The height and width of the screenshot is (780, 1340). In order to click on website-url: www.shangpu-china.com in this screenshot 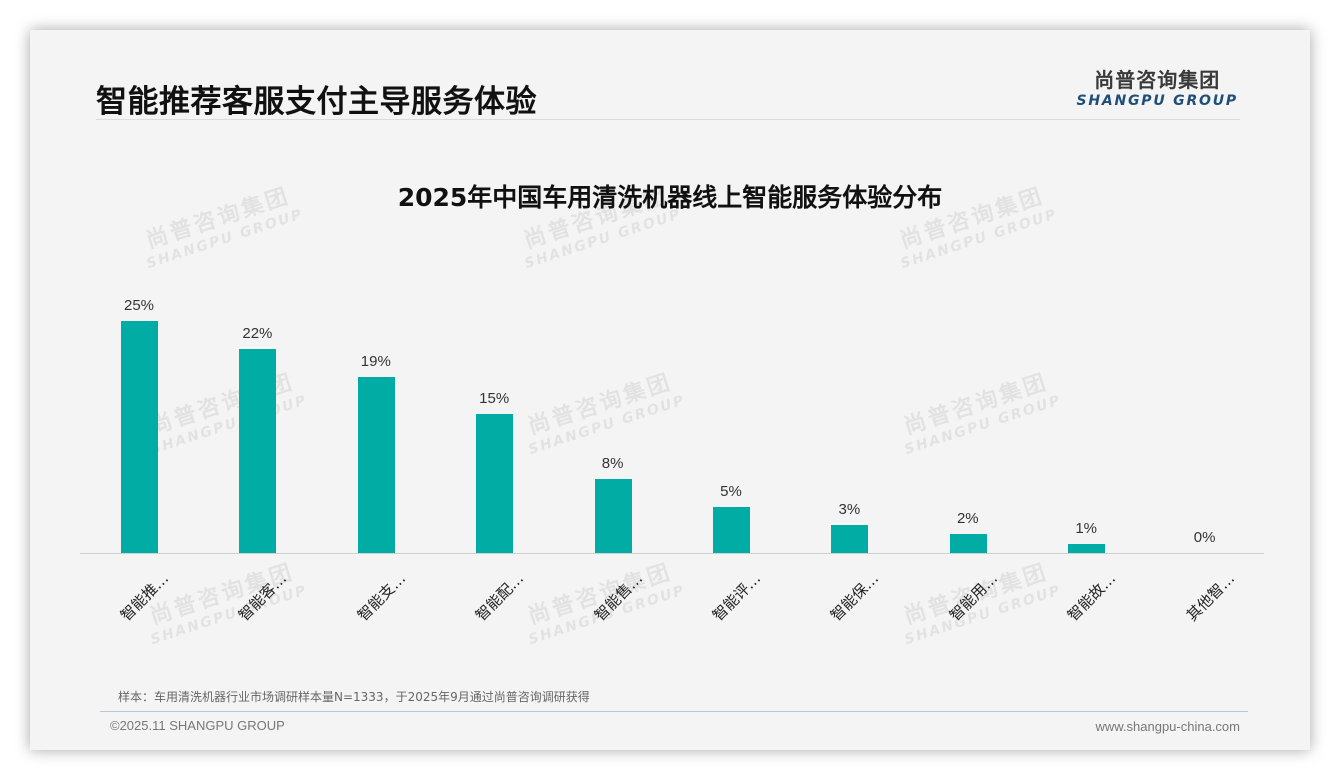, I will do `click(1167, 726)`.